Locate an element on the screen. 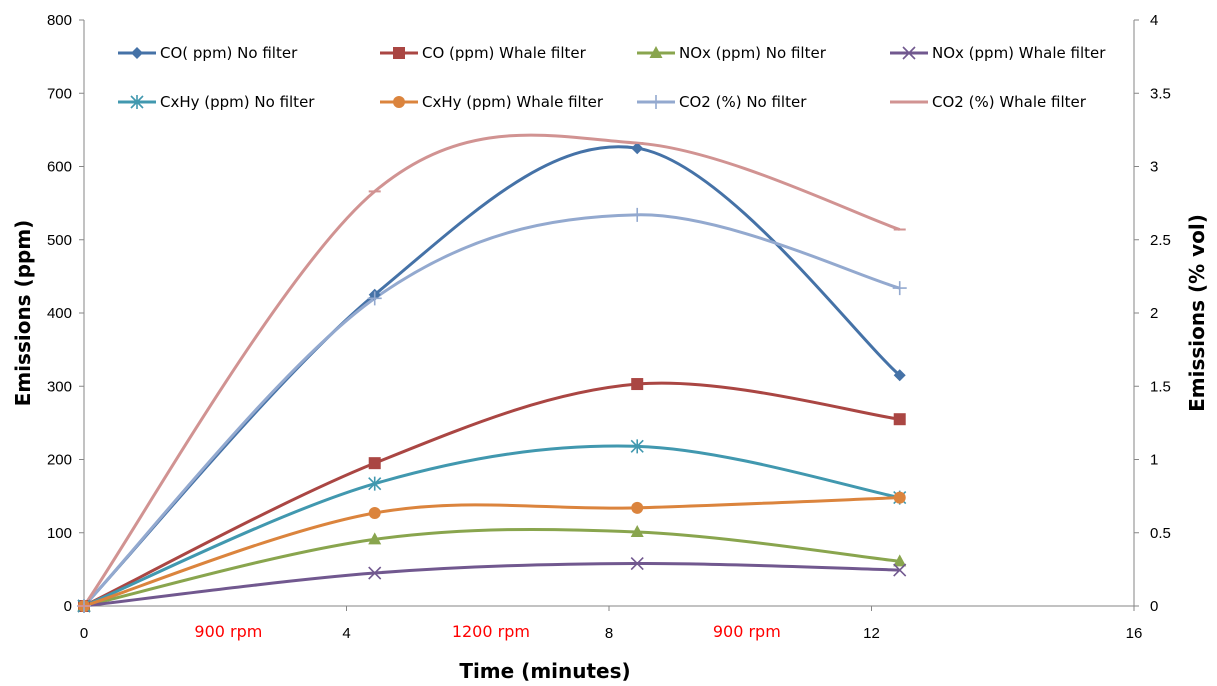  y2-tick-label: 1.5 is located at coordinates (1160, 386).